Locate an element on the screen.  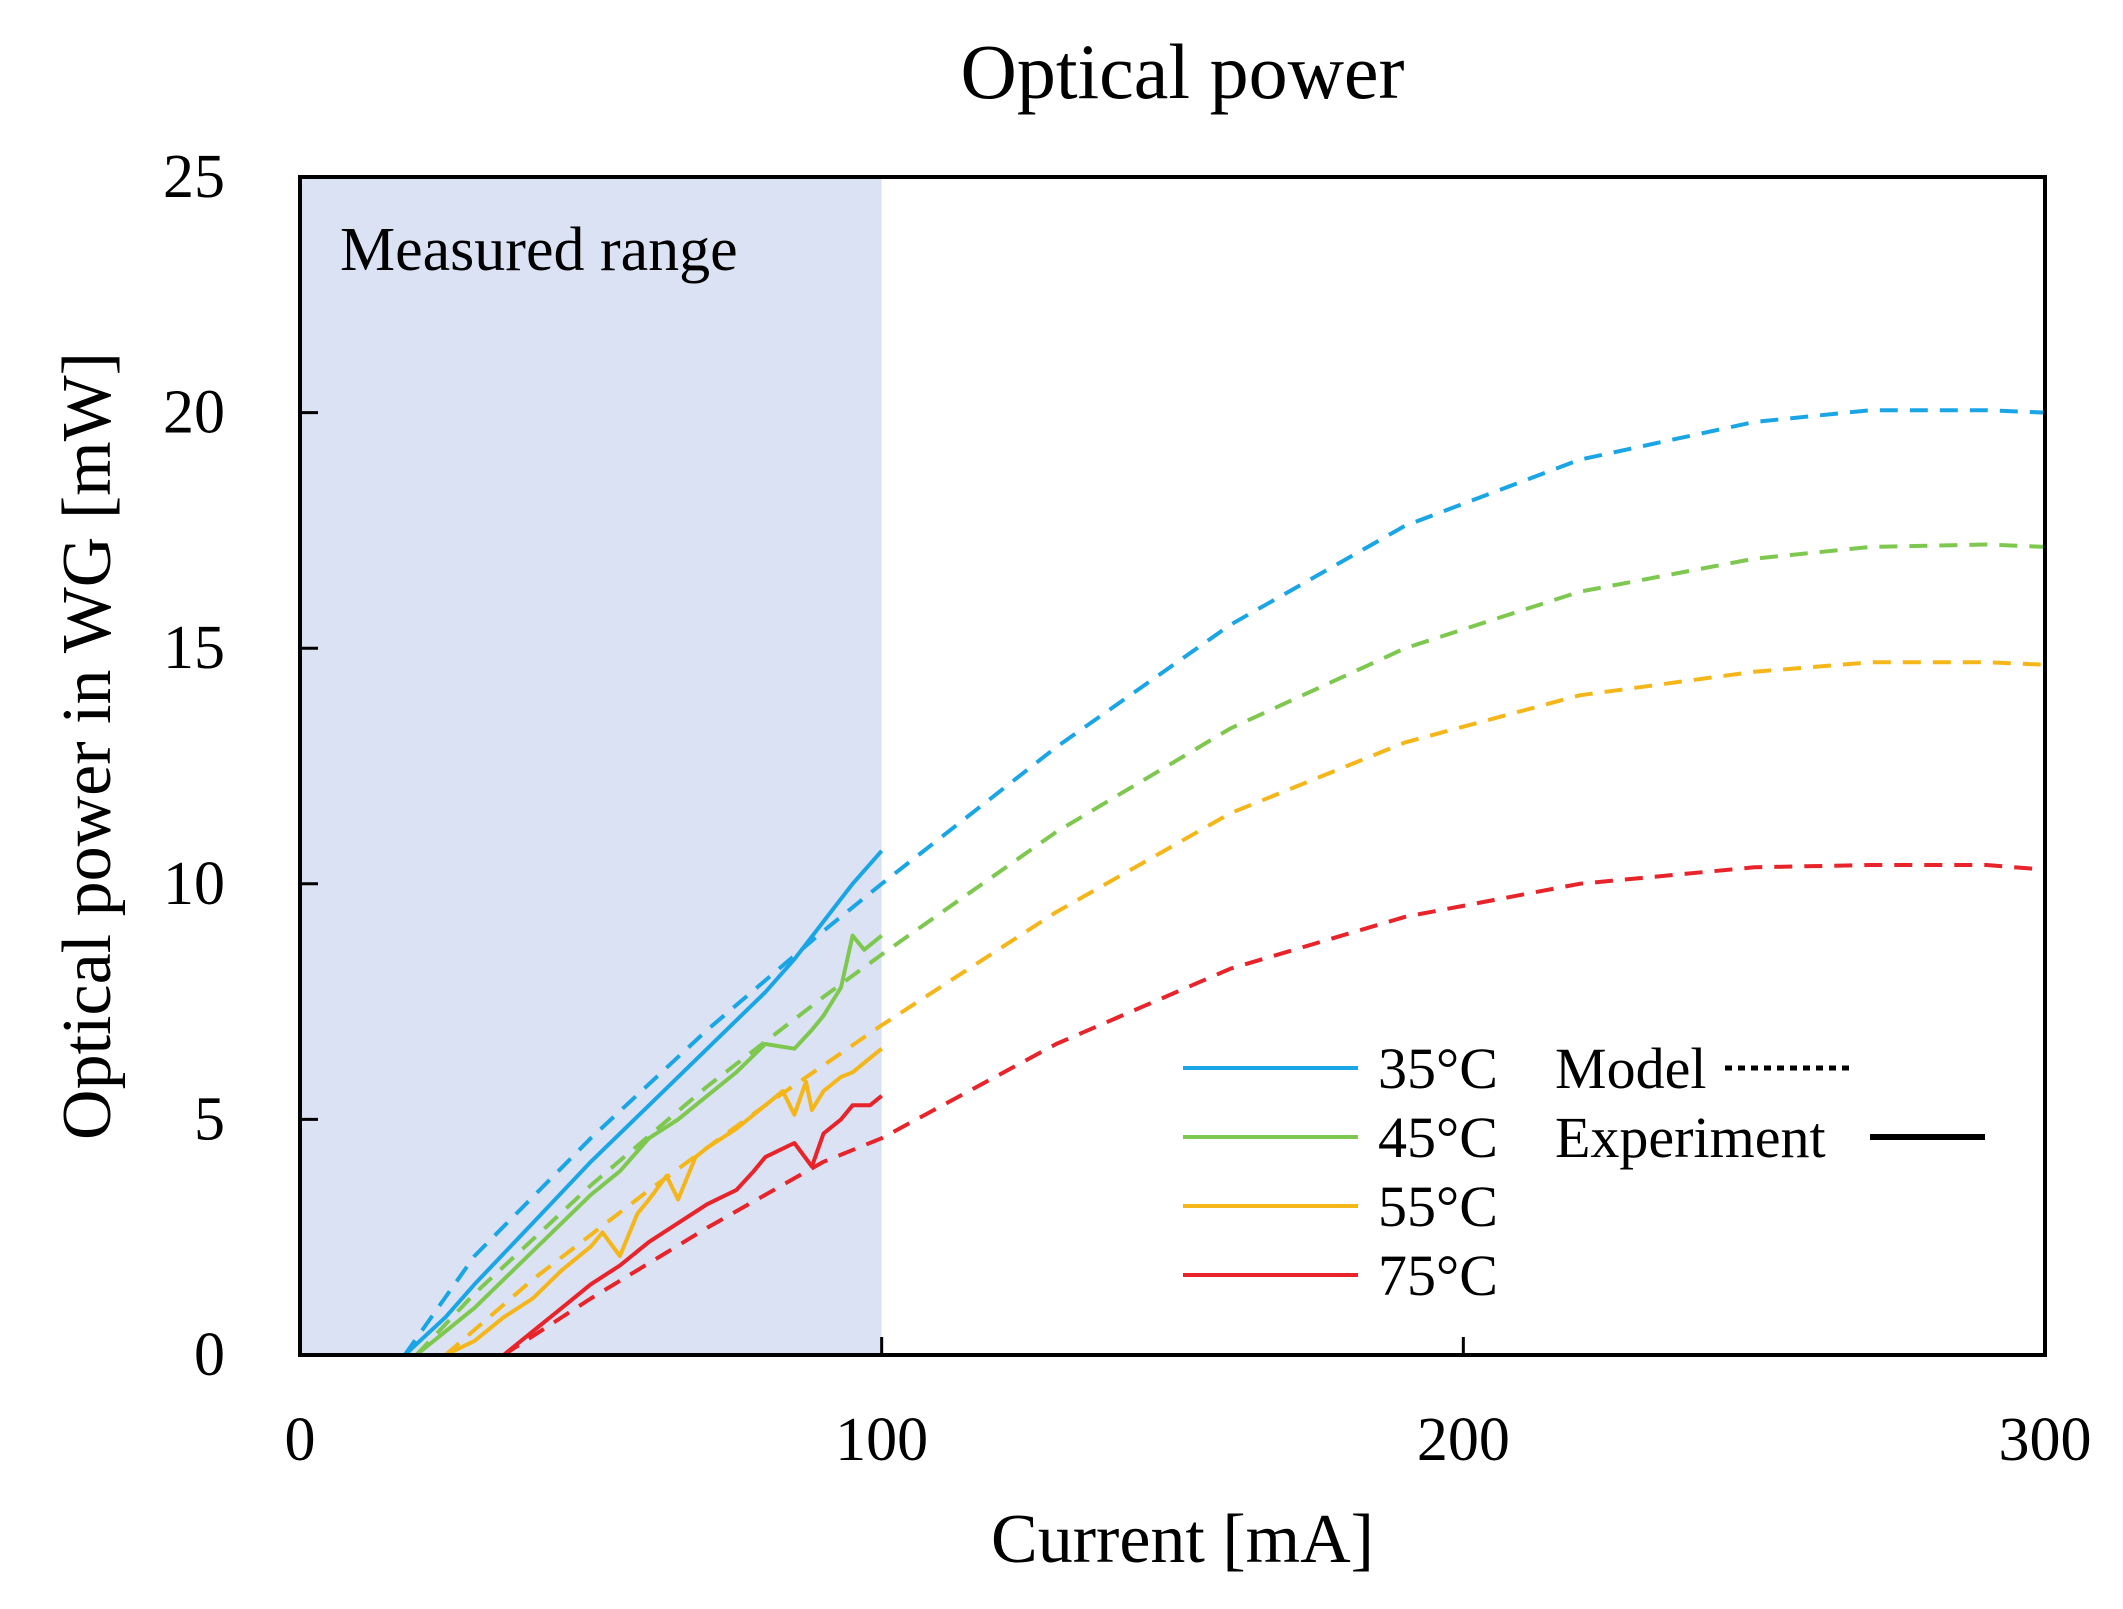
experiment-line-35c is located at coordinates (592, 1103).